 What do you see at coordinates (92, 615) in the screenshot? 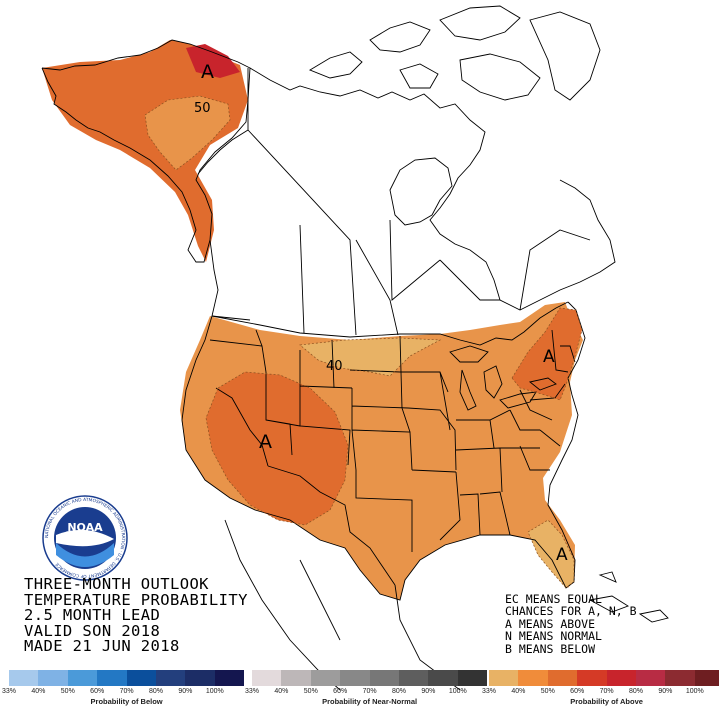
I see `title-line-3: 2.5 MONTH LEAD` at bounding box center [92, 615].